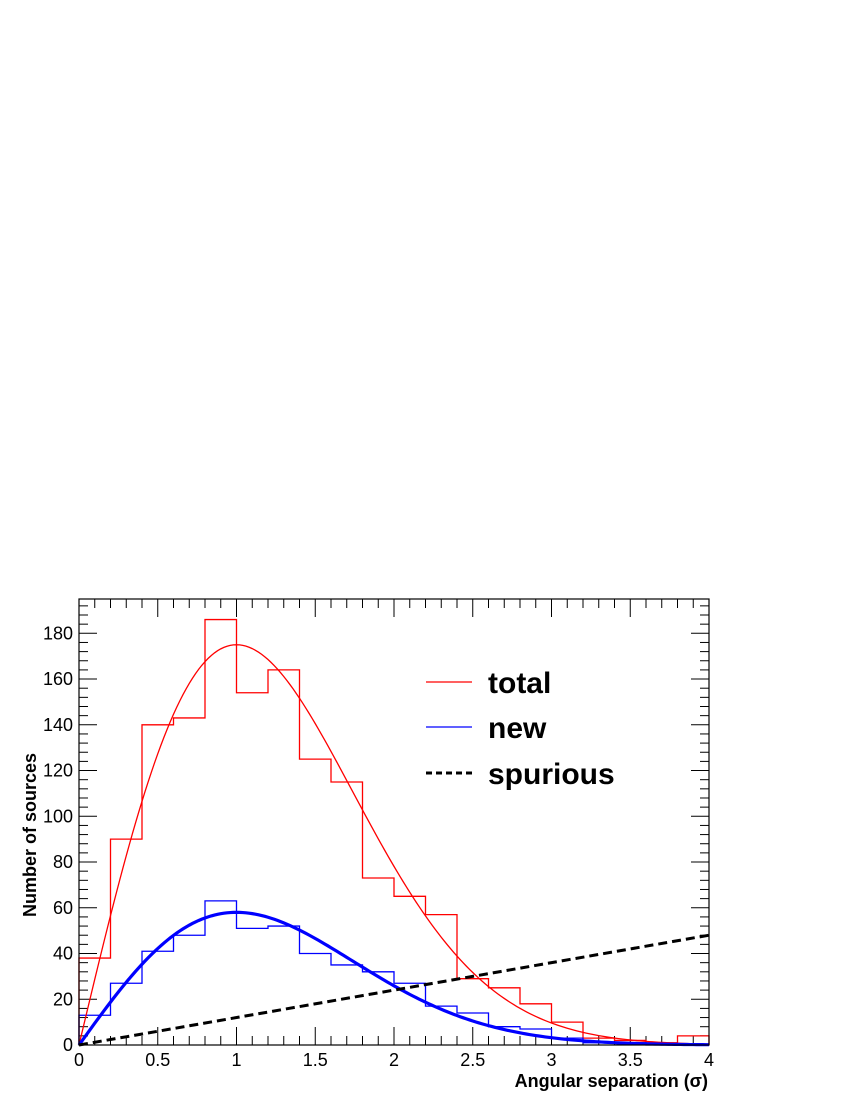 The width and height of the screenshot is (850, 1100). Describe the element at coordinates (709, 1060) in the screenshot. I see `x-tick-label: 4` at that location.